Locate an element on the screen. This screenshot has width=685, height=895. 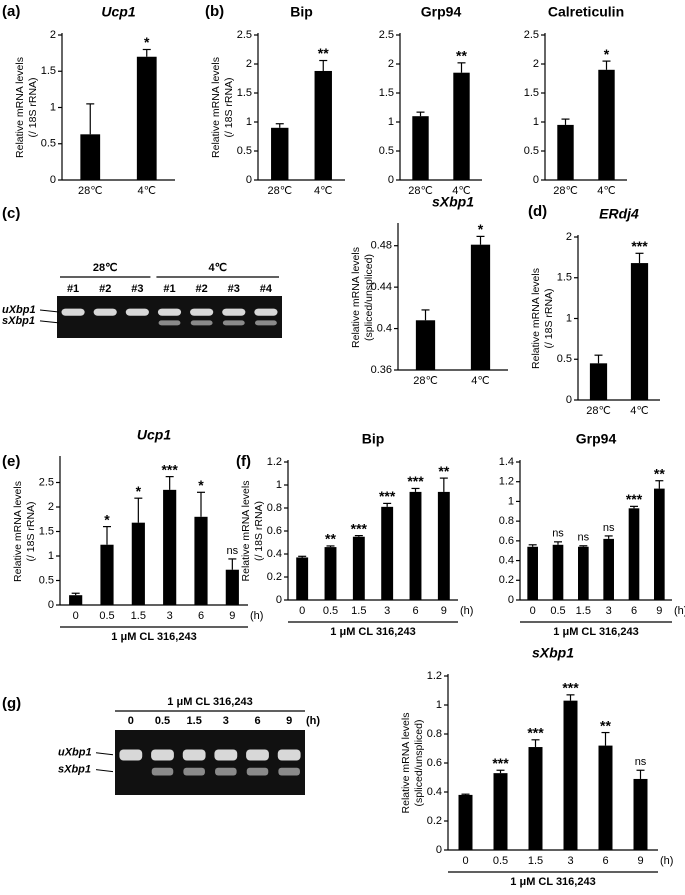
gel-lane-label: 0.5 is located at coordinates (162, 721).